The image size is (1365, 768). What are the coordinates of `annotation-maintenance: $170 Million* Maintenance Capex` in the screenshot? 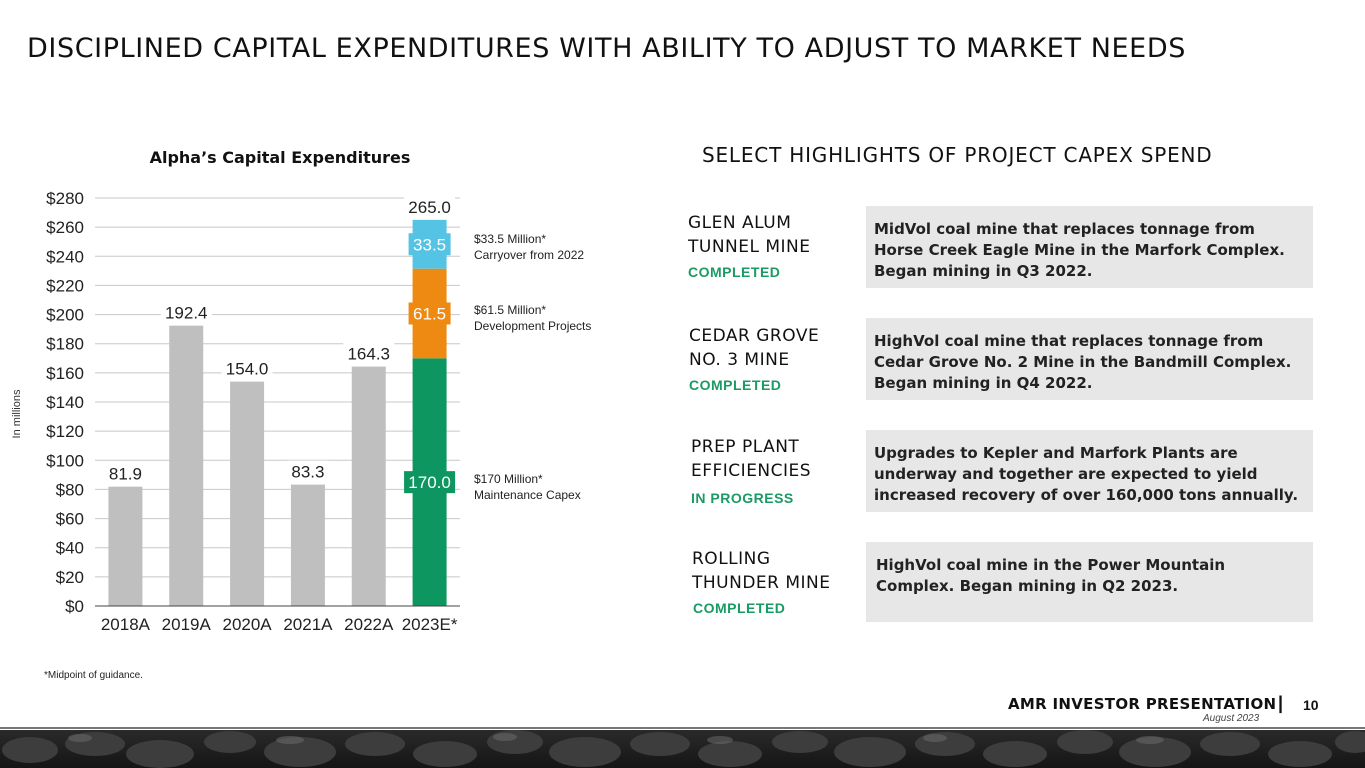 It's located at (527, 487).